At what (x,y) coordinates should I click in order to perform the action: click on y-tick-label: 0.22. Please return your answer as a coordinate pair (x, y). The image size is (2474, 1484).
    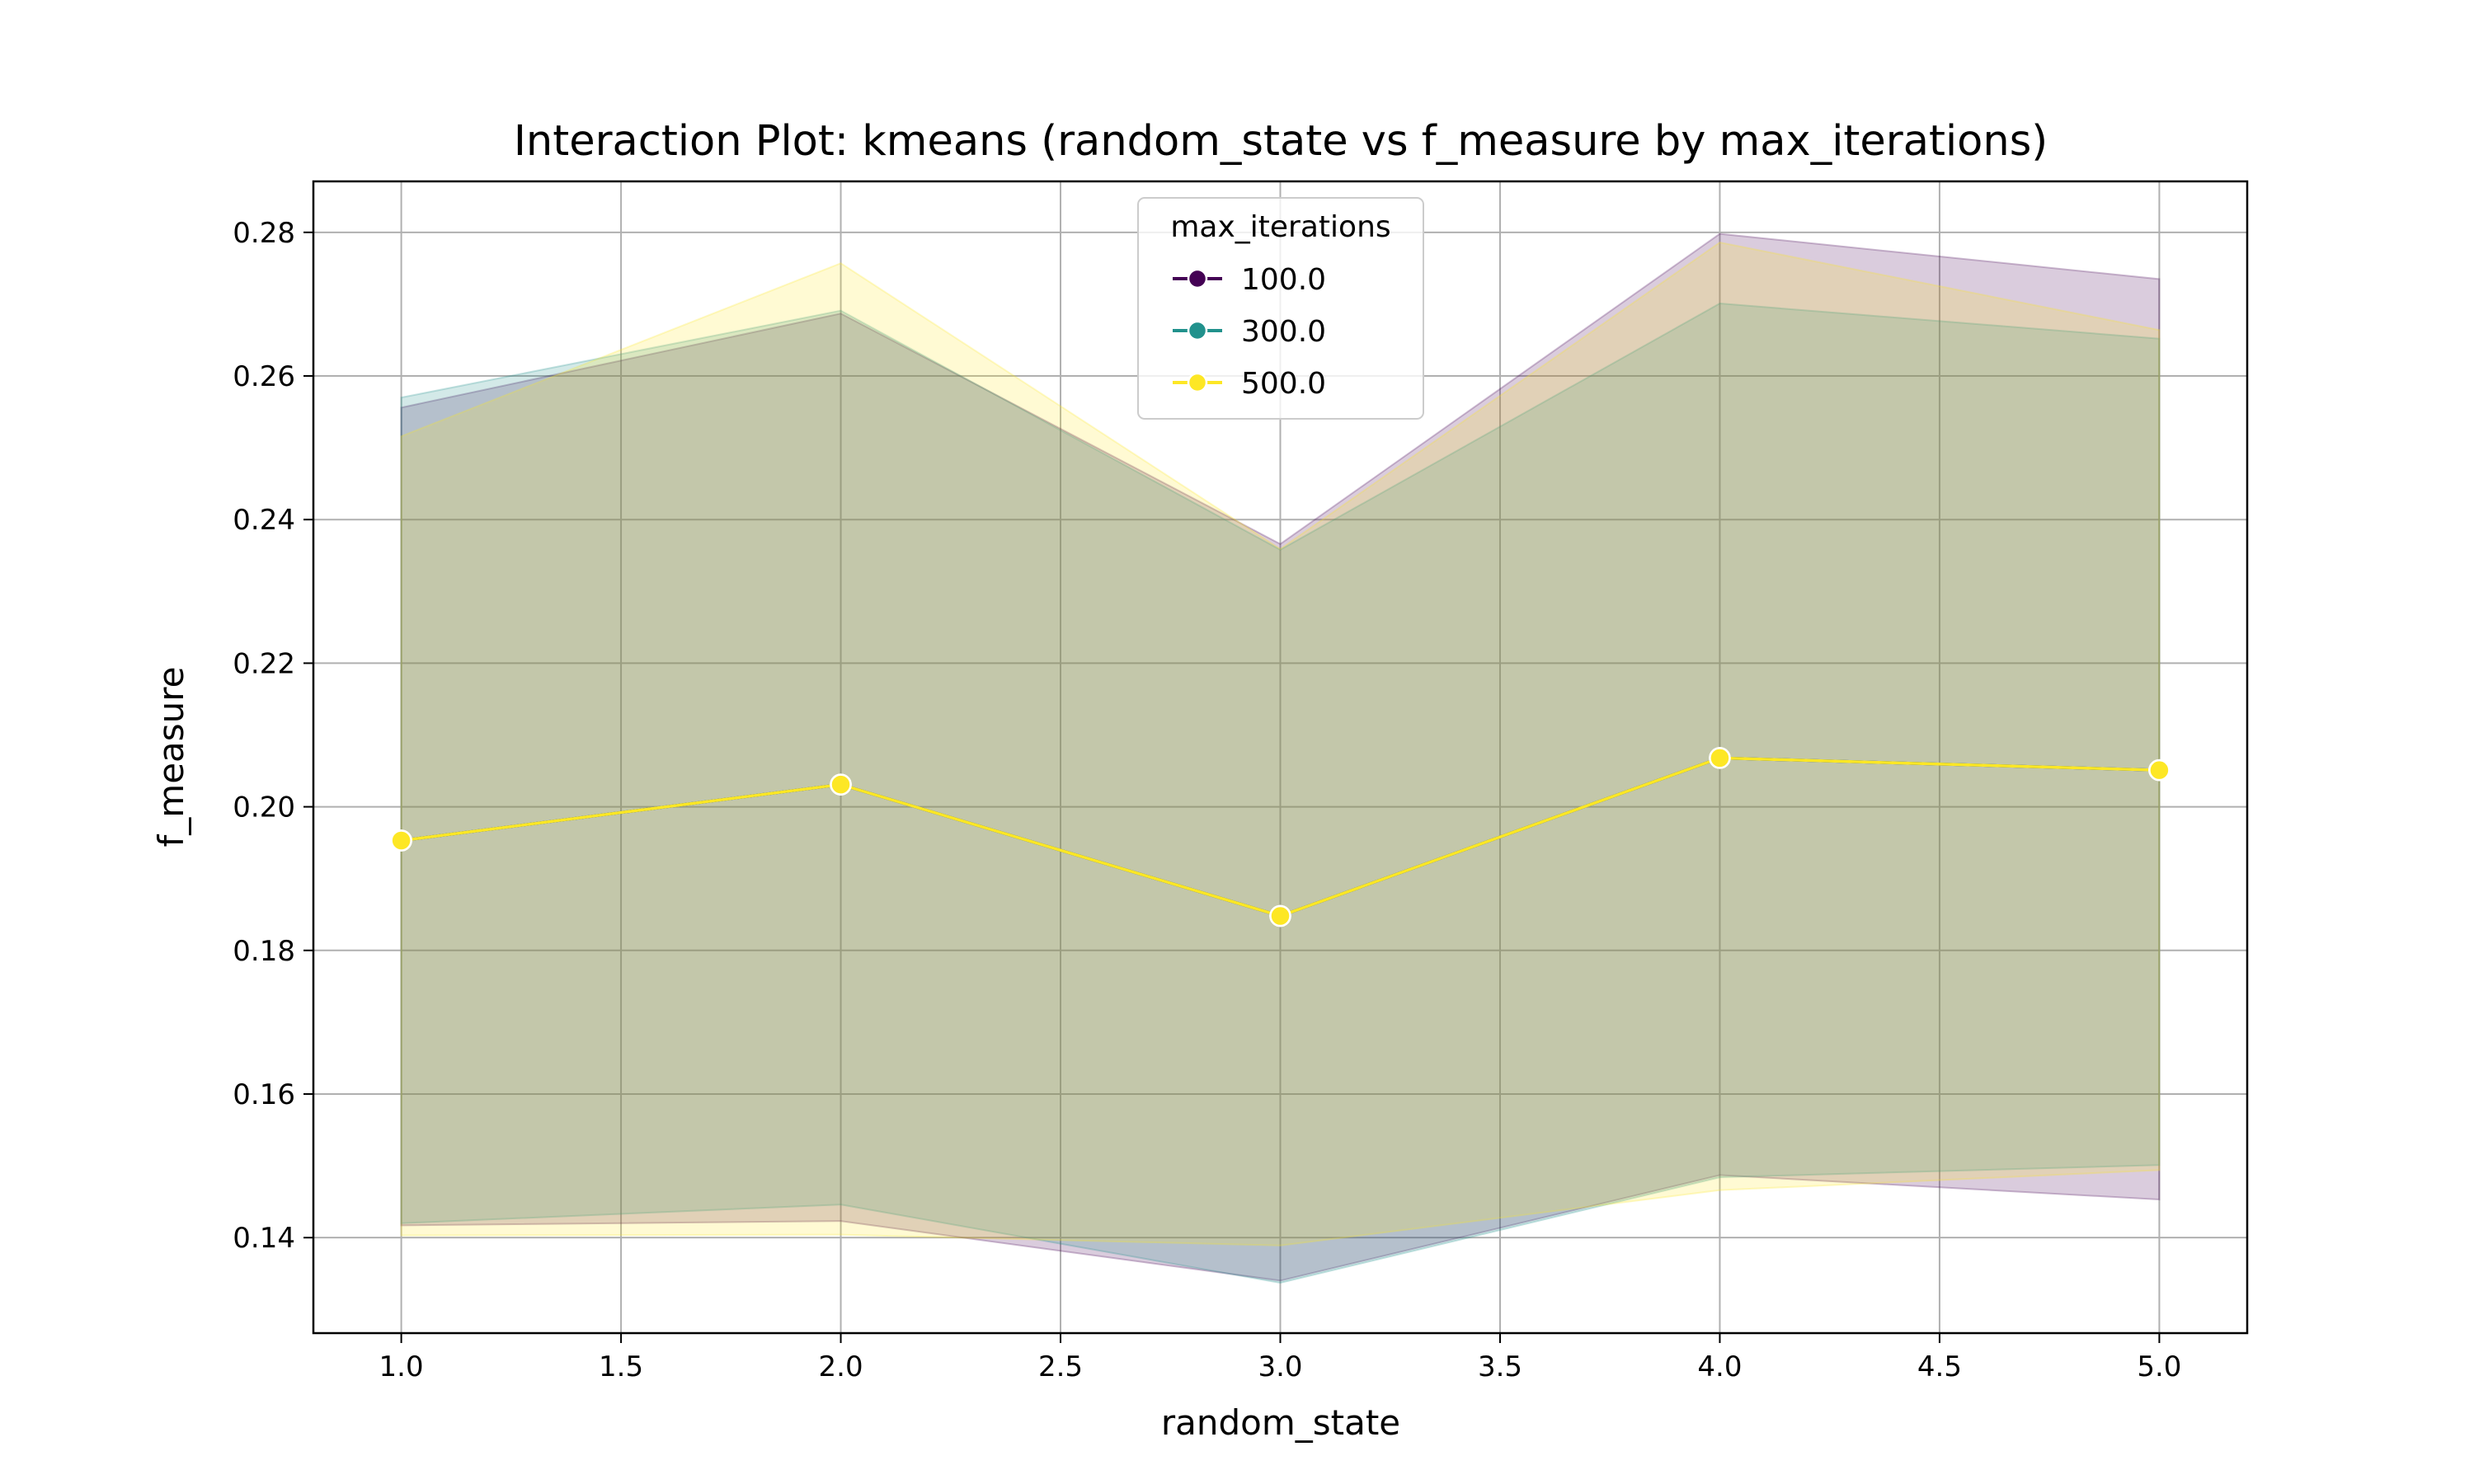
    Looking at the image, I should click on (264, 663).